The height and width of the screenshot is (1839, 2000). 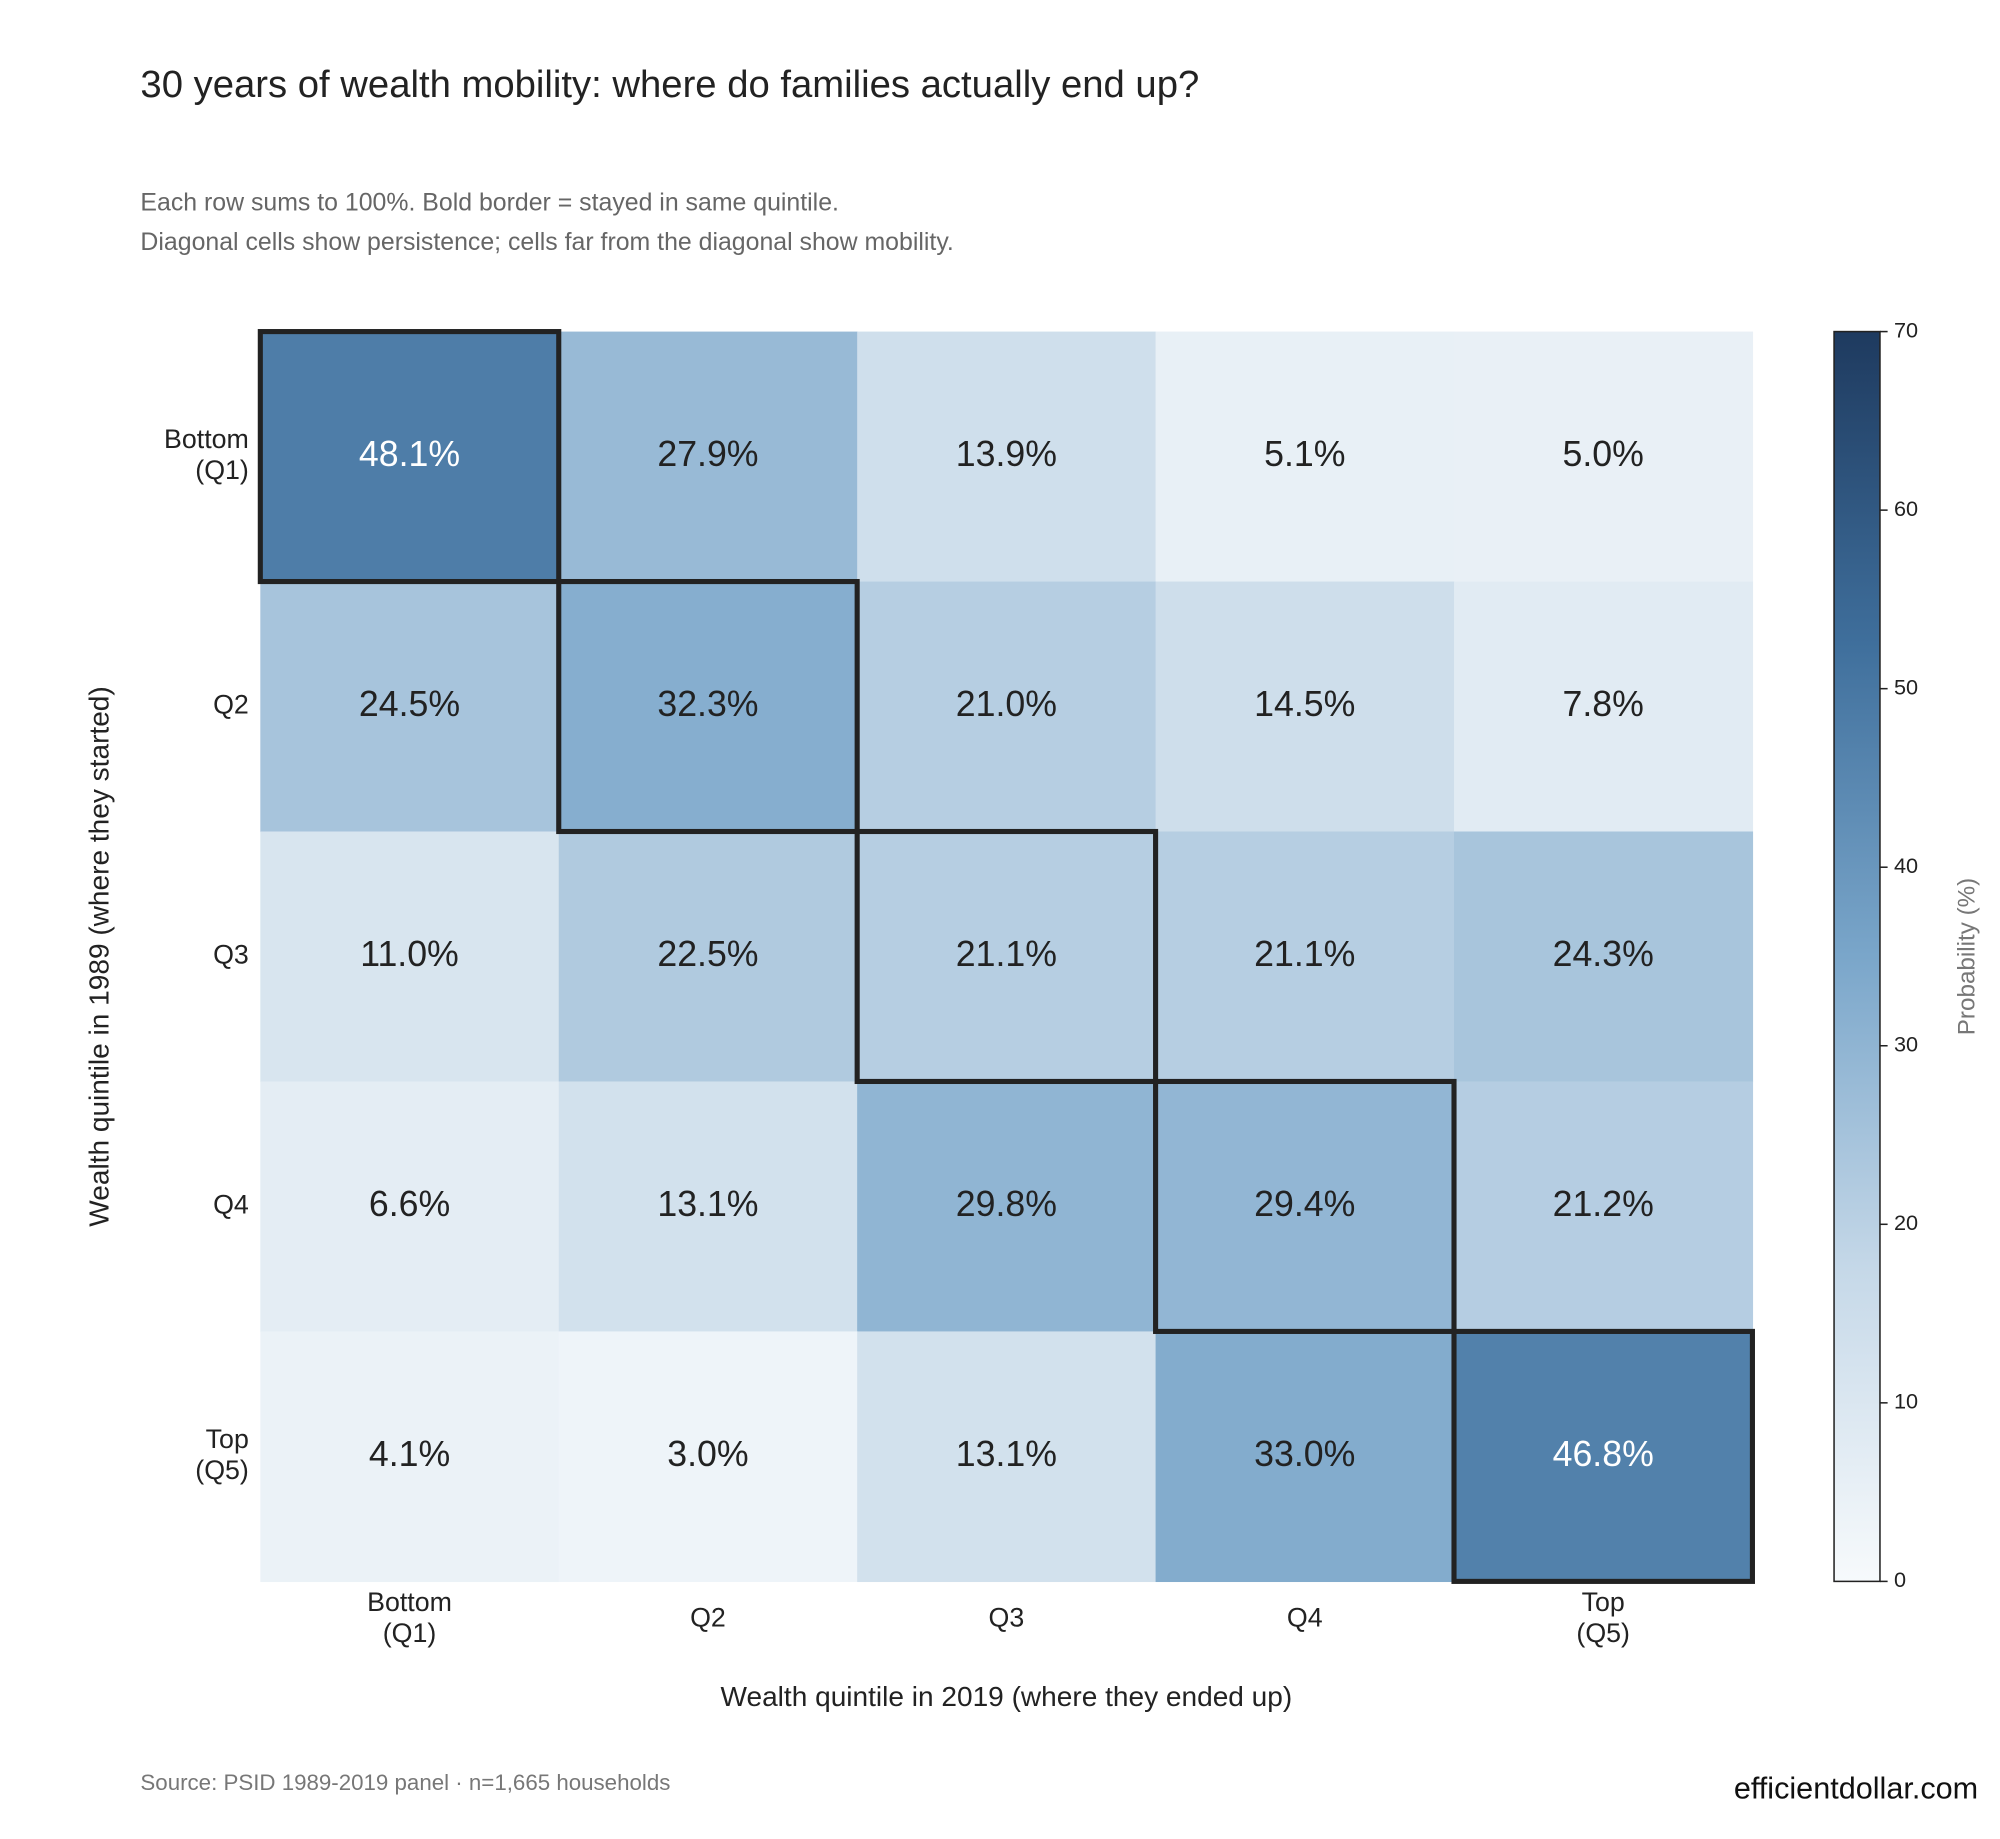 What do you see at coordinates (1006, 704) in the screenshot?
I see `cell-label: 21.0%` at bounding box center [1006, 704].